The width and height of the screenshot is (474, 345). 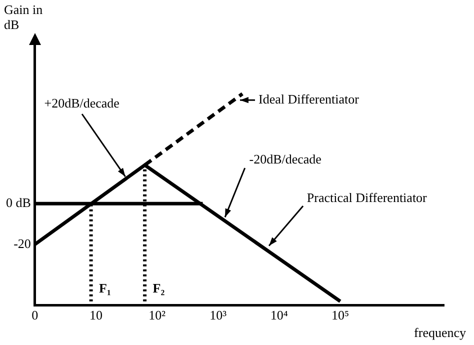 I want to click on y-axis-title: Gain in dB, so click(x=24, y=17).